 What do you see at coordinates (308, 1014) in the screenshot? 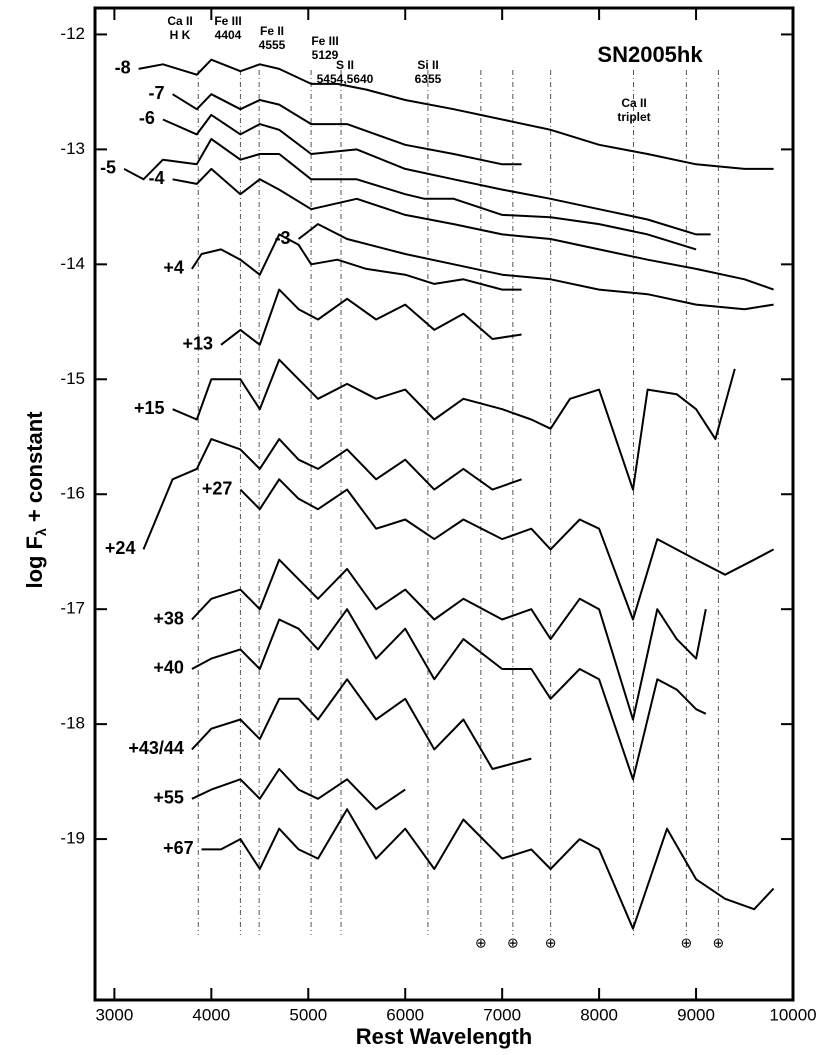
I see `x-tick-label: 5000` at bounding box center [308, 1014].